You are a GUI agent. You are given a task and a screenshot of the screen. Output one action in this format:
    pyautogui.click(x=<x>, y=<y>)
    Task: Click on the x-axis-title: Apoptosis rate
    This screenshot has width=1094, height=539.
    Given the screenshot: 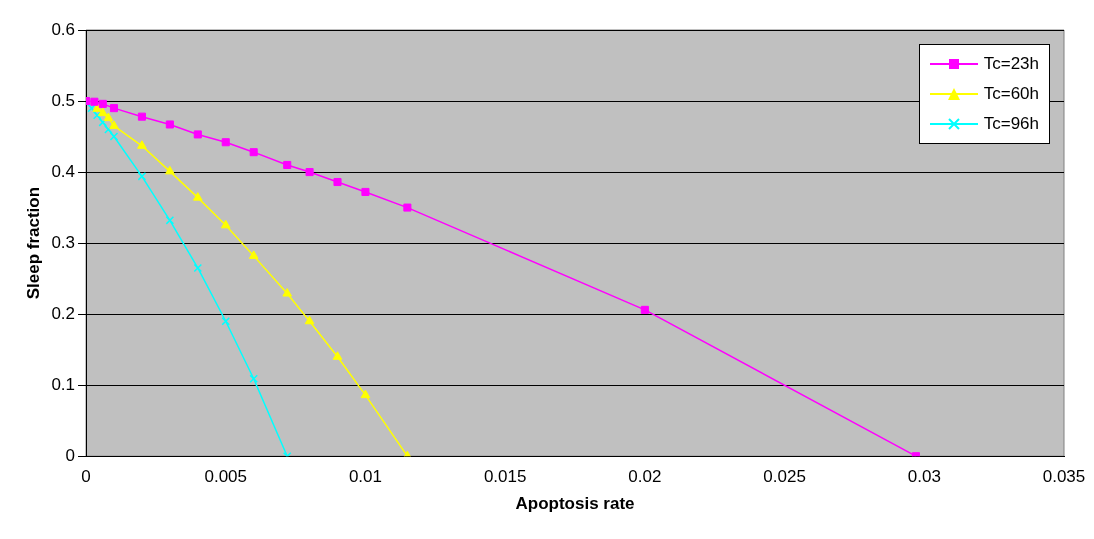 What is the action you would take?
    pyautogui.click(x=575, y=504)
    